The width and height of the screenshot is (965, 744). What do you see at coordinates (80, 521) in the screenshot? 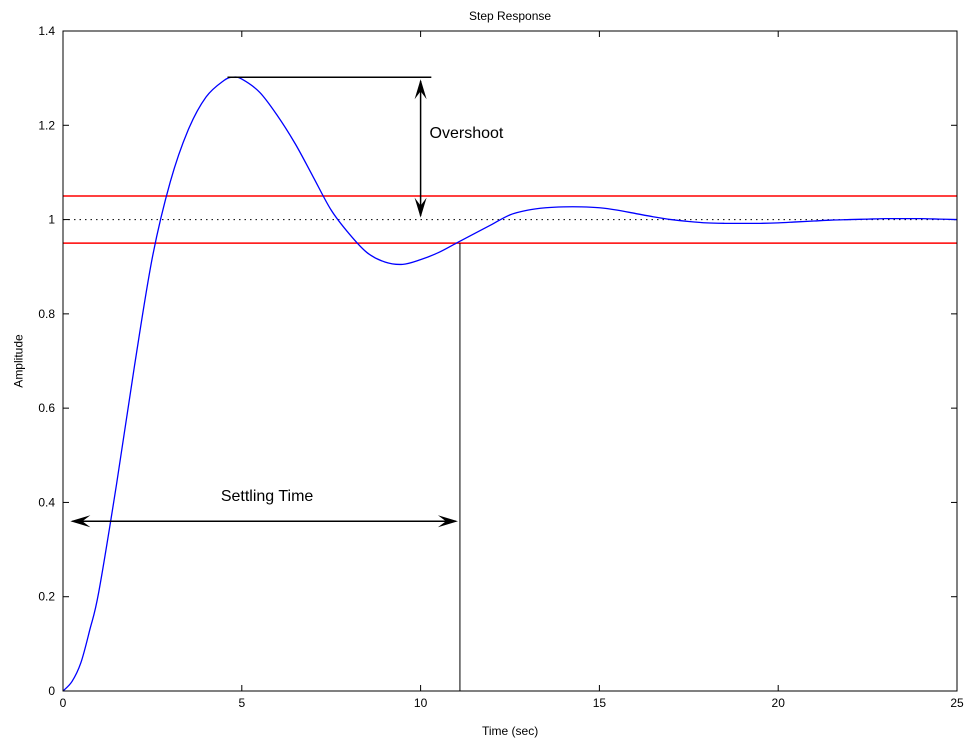
I see `settling-arrow-head-left` at bounding box center [80, 521].